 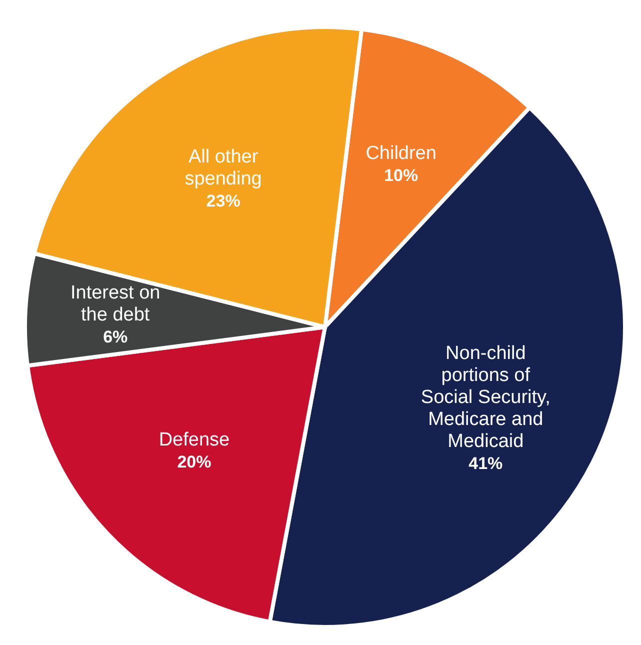 I want to click on data-label: 6%, so click(x=115, y=336).